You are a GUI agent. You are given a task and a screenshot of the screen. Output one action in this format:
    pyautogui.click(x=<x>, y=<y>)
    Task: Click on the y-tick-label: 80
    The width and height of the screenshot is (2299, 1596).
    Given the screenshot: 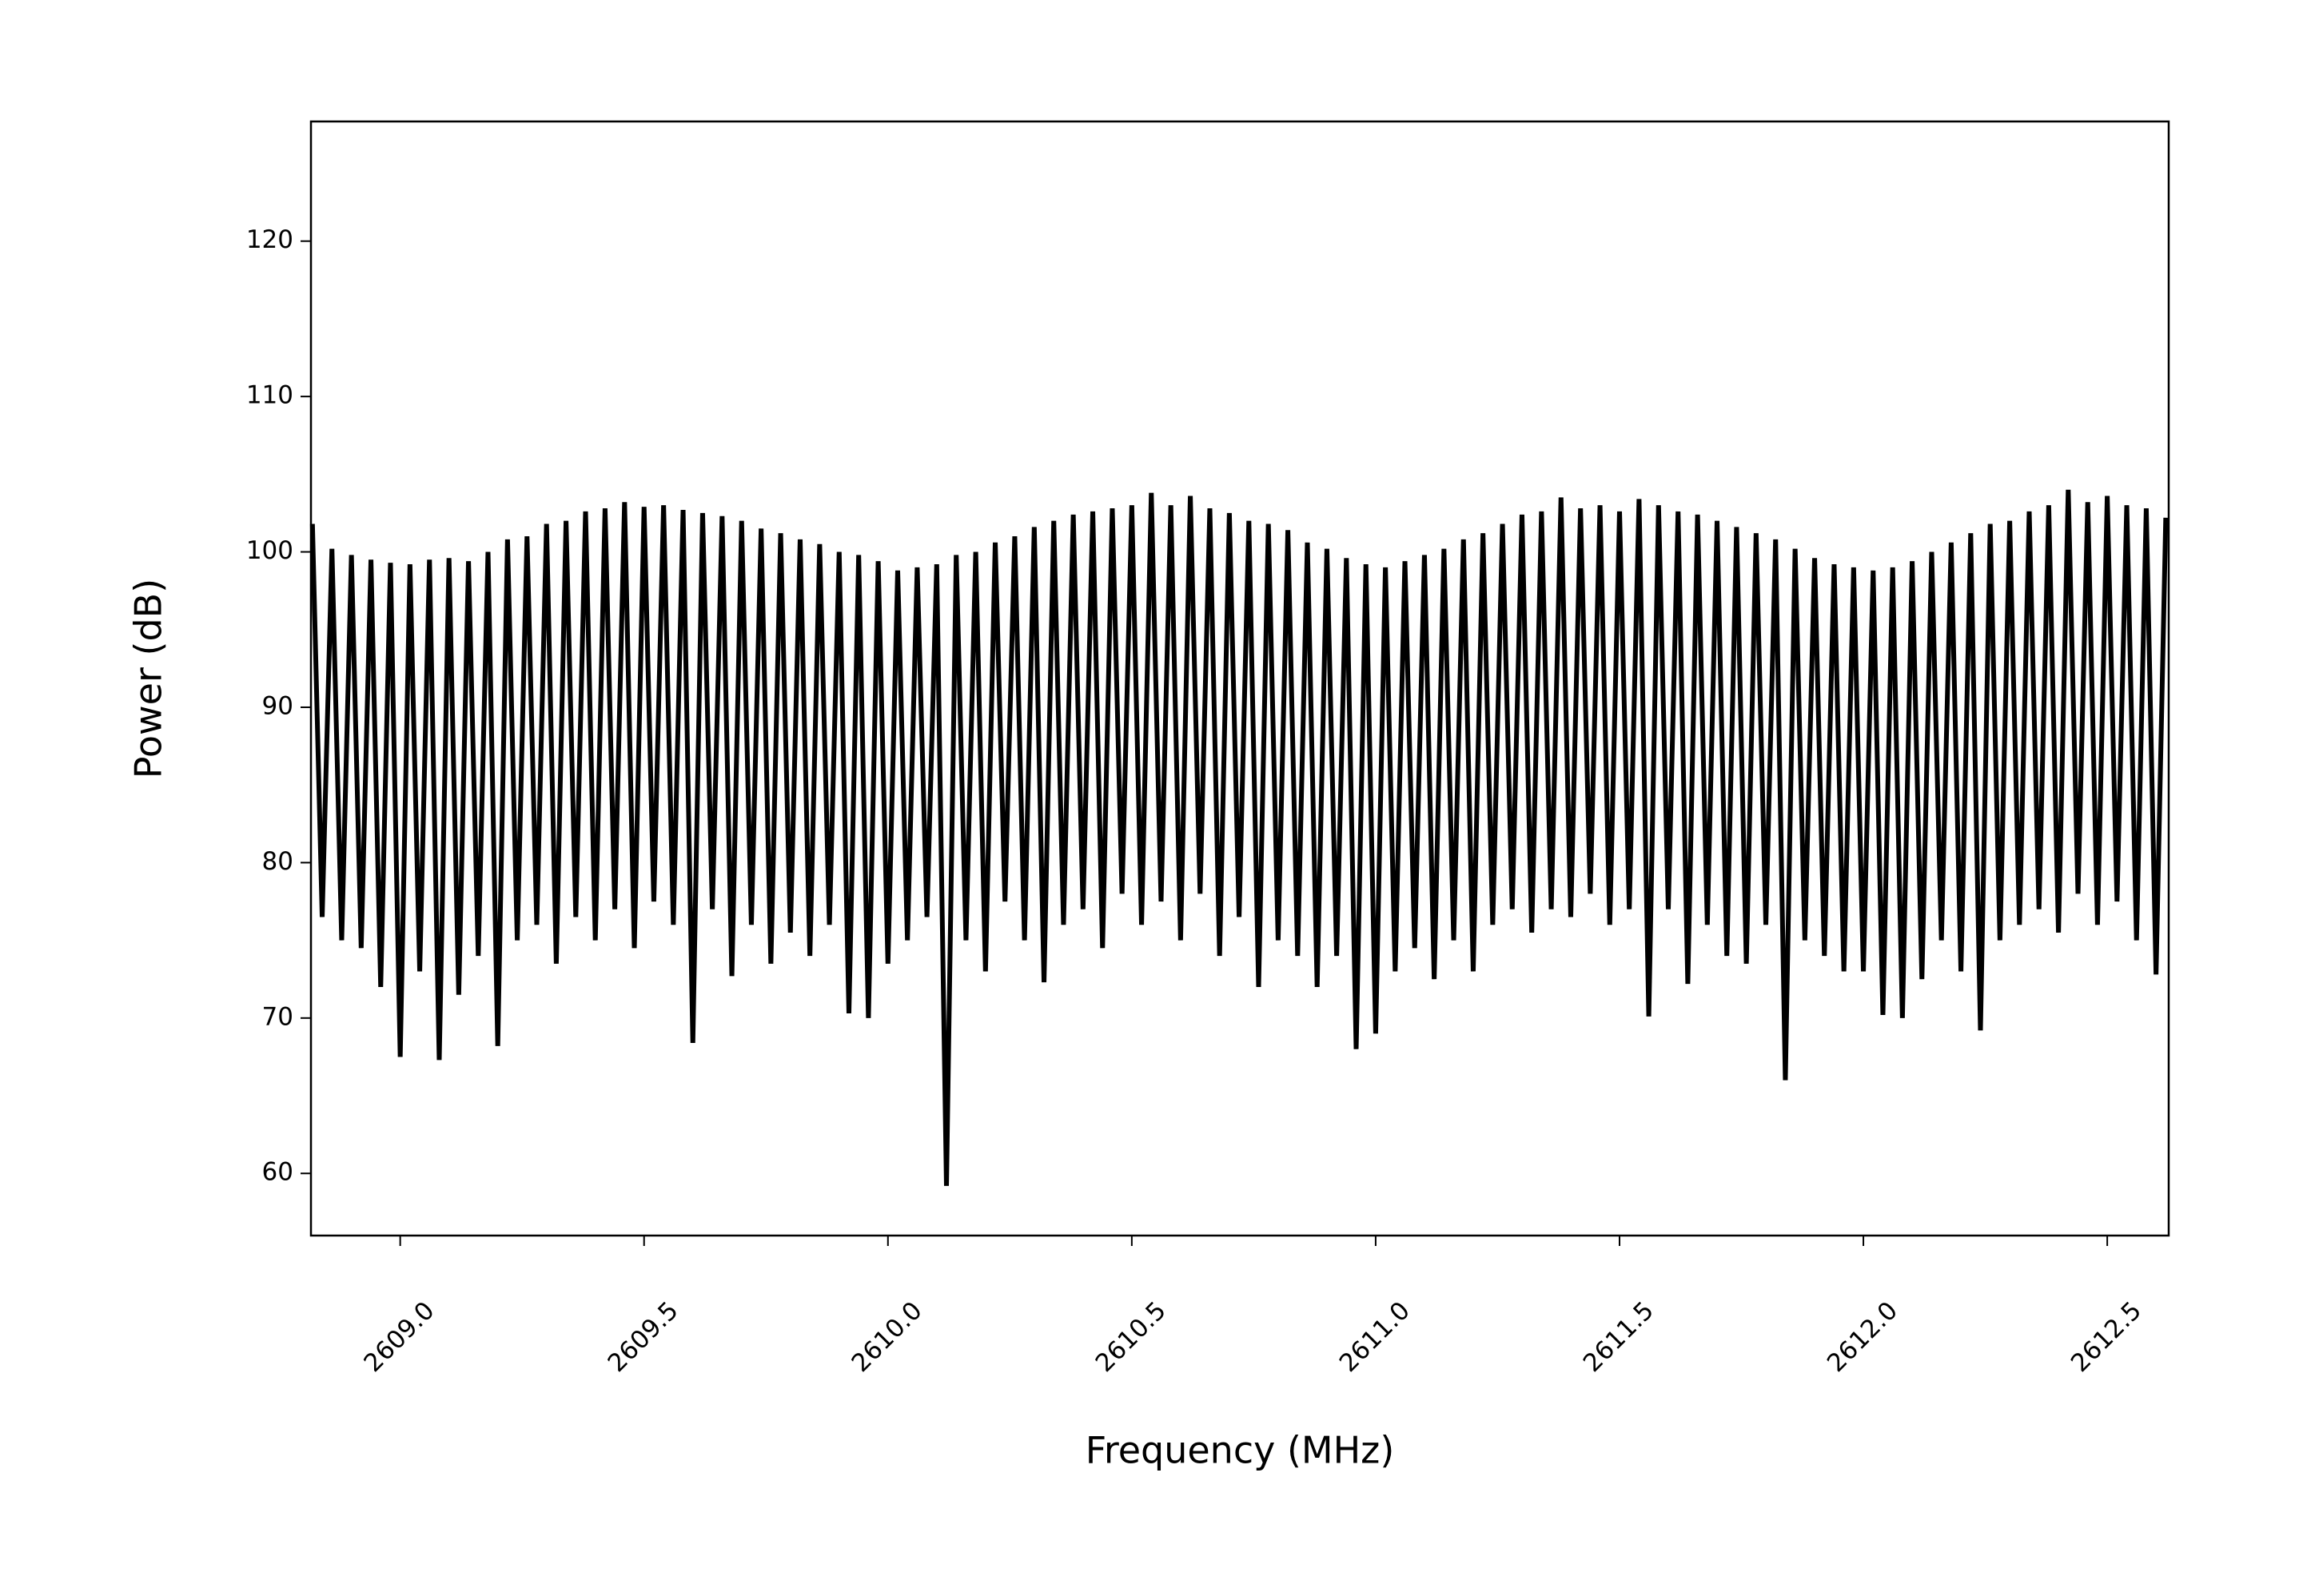 What is the action you would take?
    pyautogui.click(x=277, y=861)
    